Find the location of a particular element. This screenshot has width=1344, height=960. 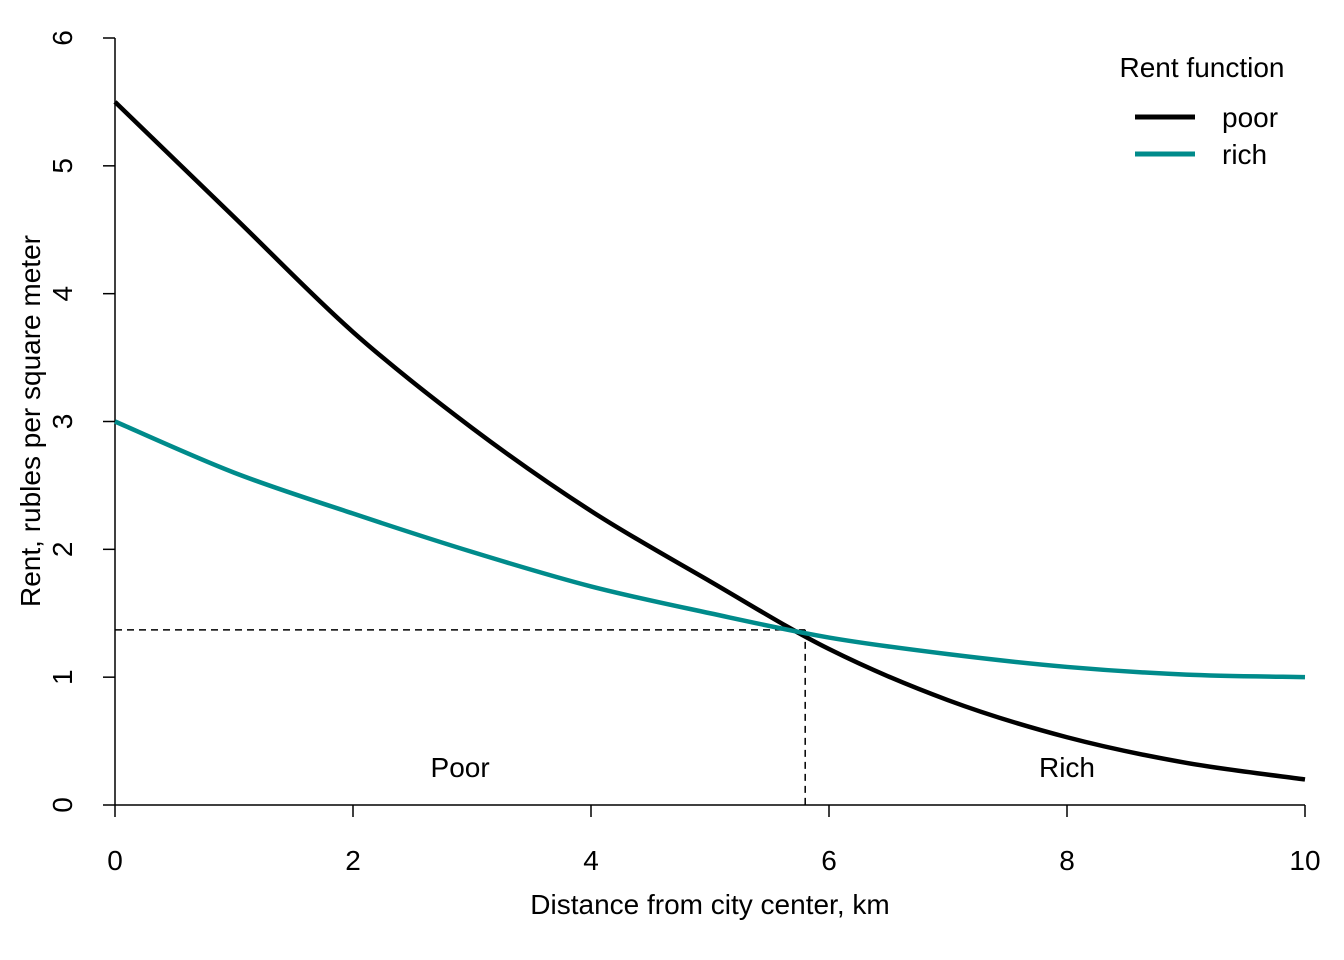

y-tick-label: 3 is located at coordinates (62, 422).